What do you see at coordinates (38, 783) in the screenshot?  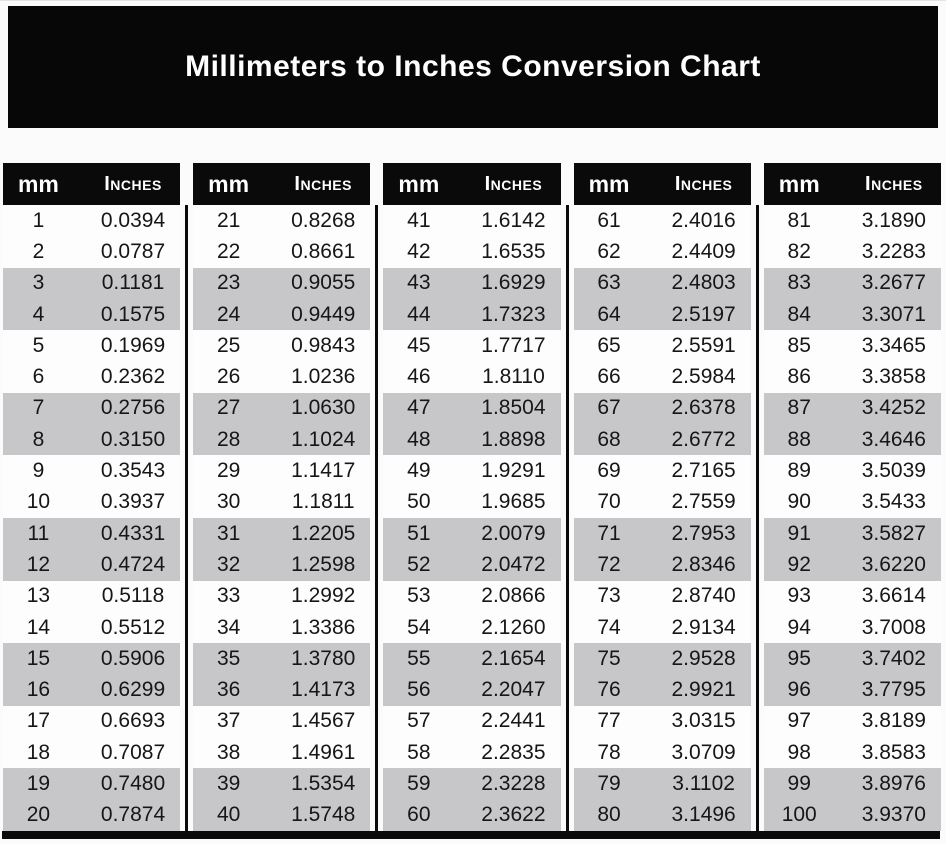 I see `mm-value: 19` at bounding box center [38, 783].